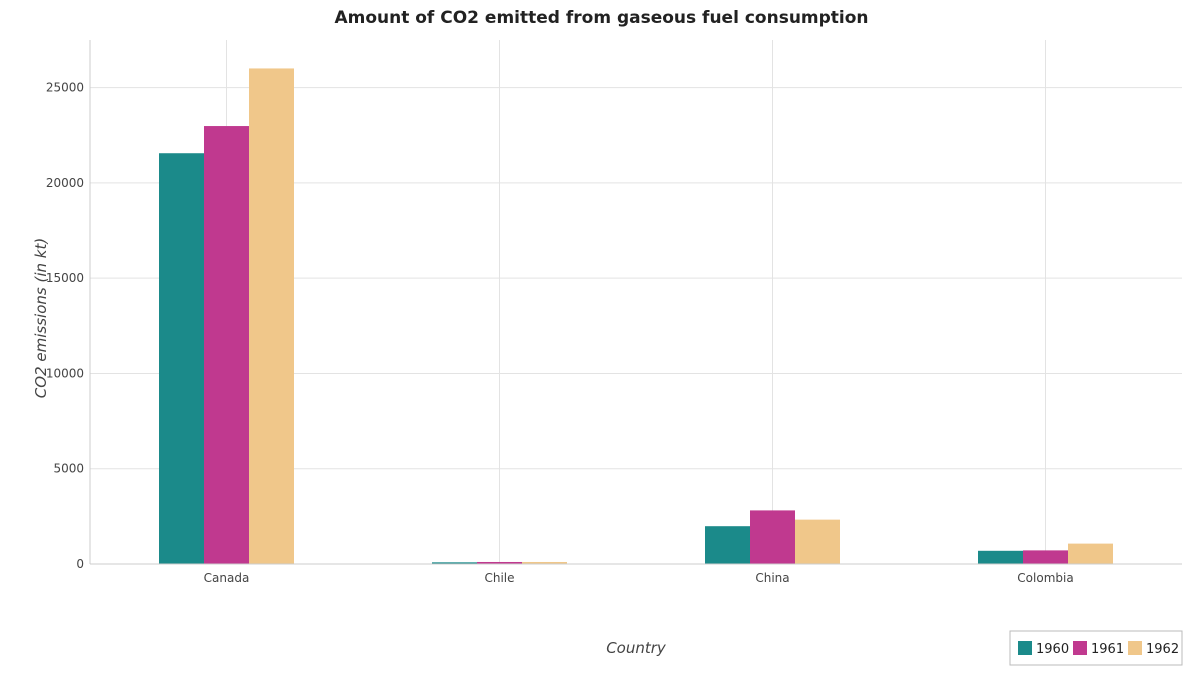 This screenshot has width=1203, height=700. What do you see at coordinates (1025, 648) in the screenshot?
I see `legend-swatch-1960` at bounding box center [1025, 648].